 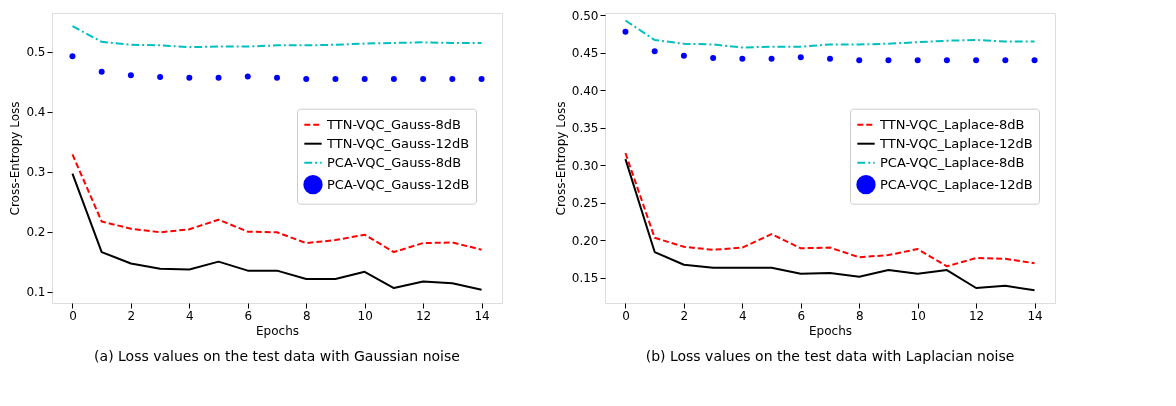 What do you see at coordinates (585, 165) in the screenshot?
I see `y-tick-label: 0.30` at bounding box center [585, 165].